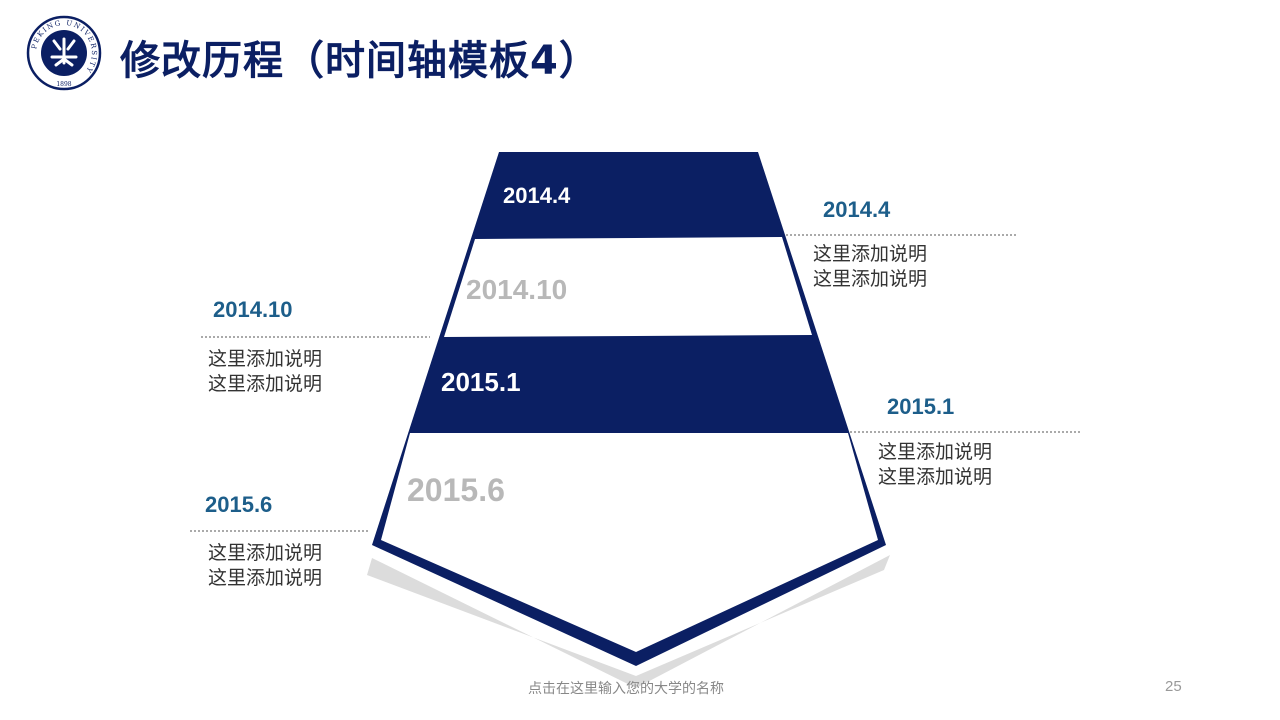 The width and height of the screenshot is (1280, 720). What do you see at coordinates (360, 61) in the screenshot?
I see `page-title: 修改历程（时间轴模板4）` at bounding box center [360, 61].